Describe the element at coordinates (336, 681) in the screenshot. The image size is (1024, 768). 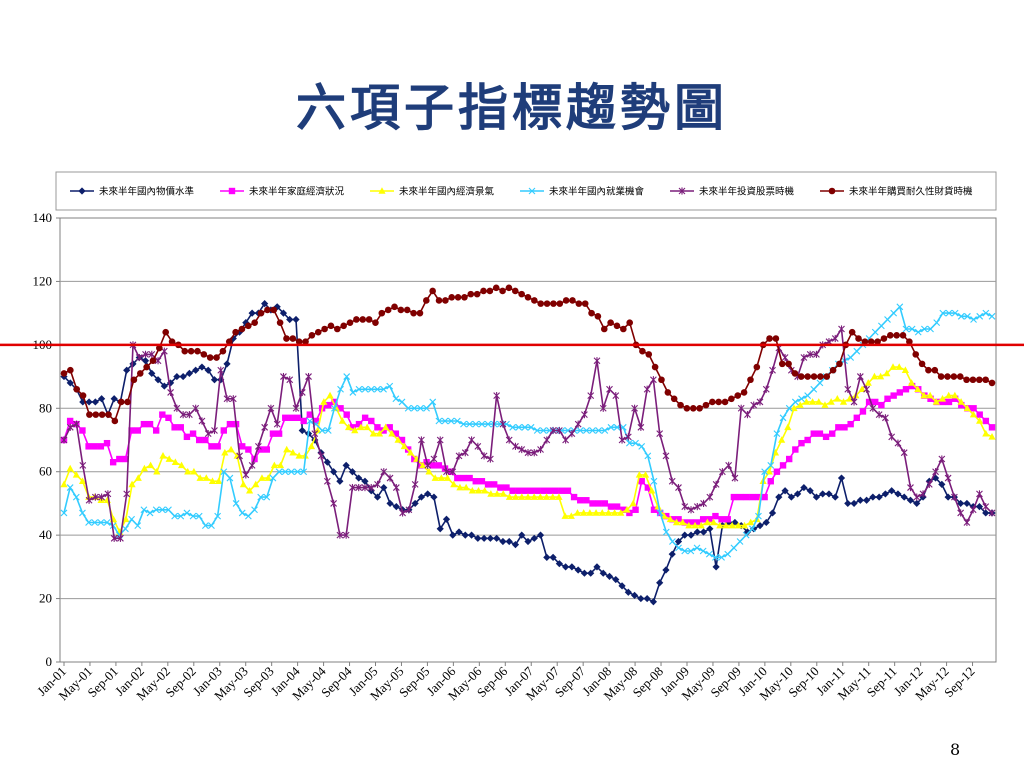
I see `x-tick-label: Sep-04` at that location.